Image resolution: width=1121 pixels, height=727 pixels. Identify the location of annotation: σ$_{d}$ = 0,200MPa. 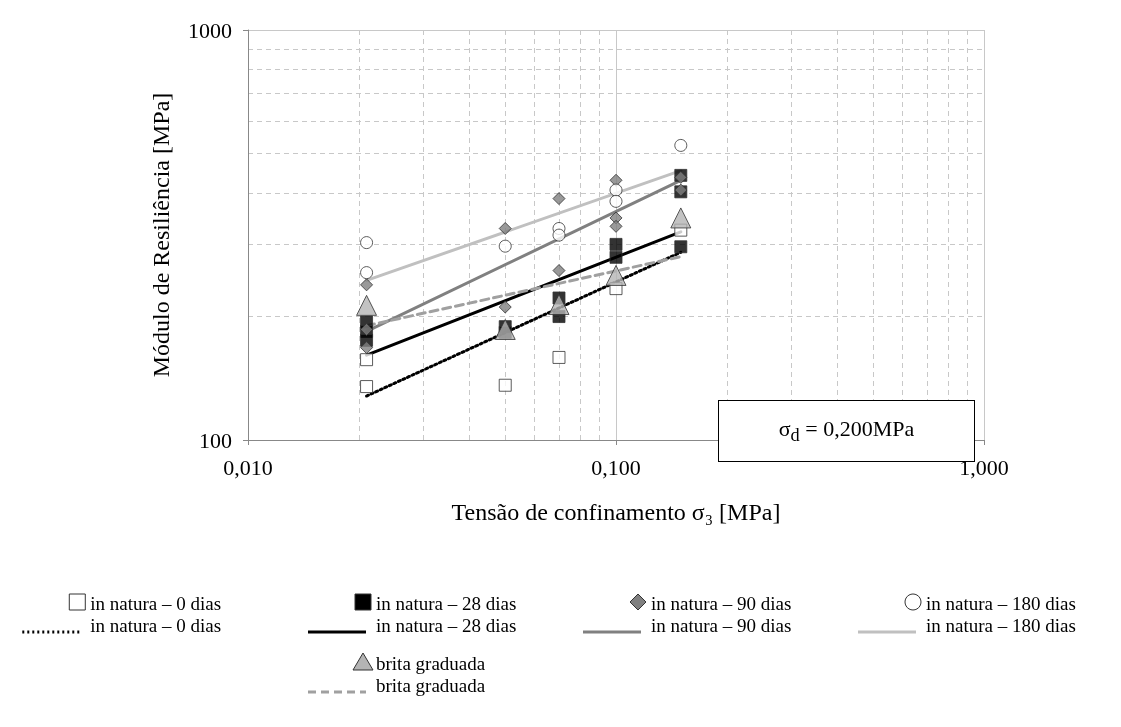
(846, 431).